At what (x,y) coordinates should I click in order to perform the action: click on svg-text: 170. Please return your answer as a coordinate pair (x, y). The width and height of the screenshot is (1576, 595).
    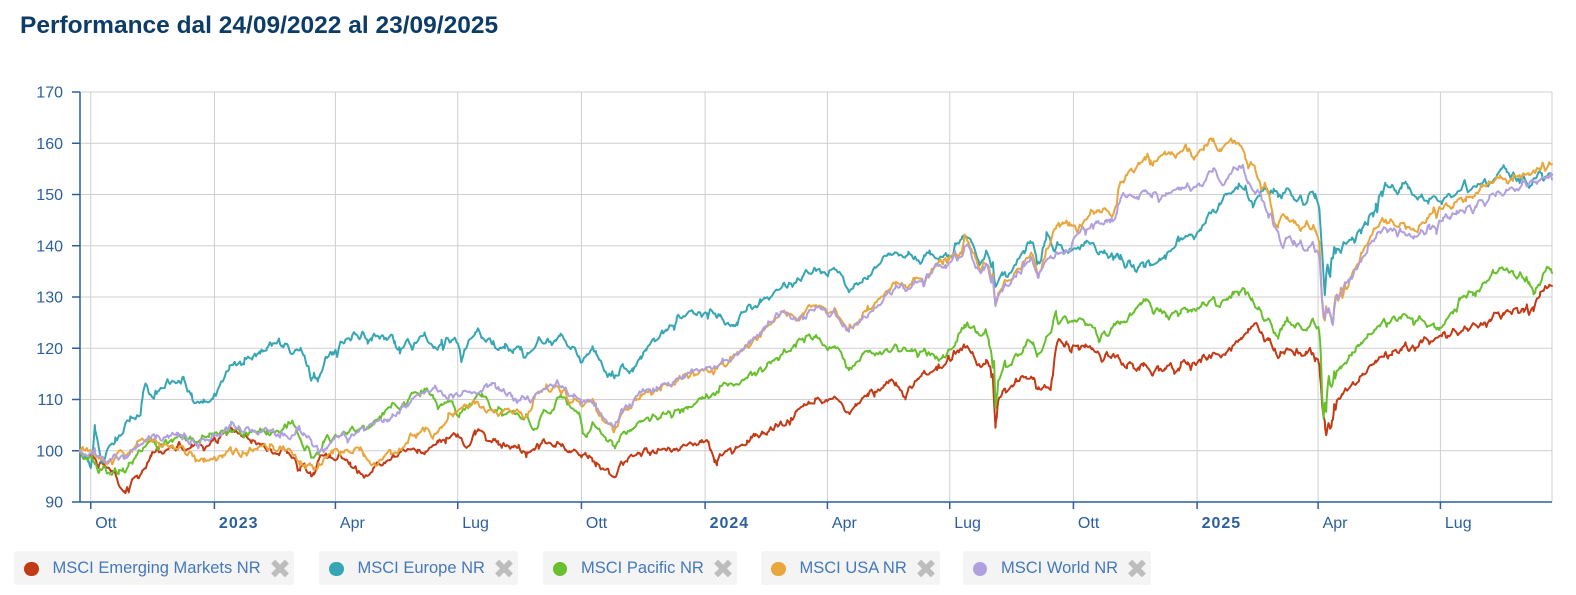
    Looking at the image, I should click on (49, 93).